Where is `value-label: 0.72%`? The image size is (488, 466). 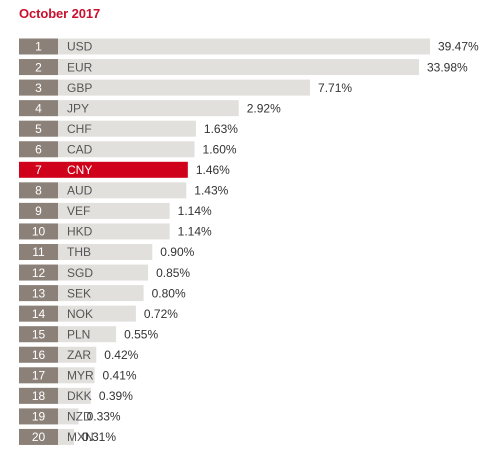 value-label: 0.72% is located at coordinates (161, 314).